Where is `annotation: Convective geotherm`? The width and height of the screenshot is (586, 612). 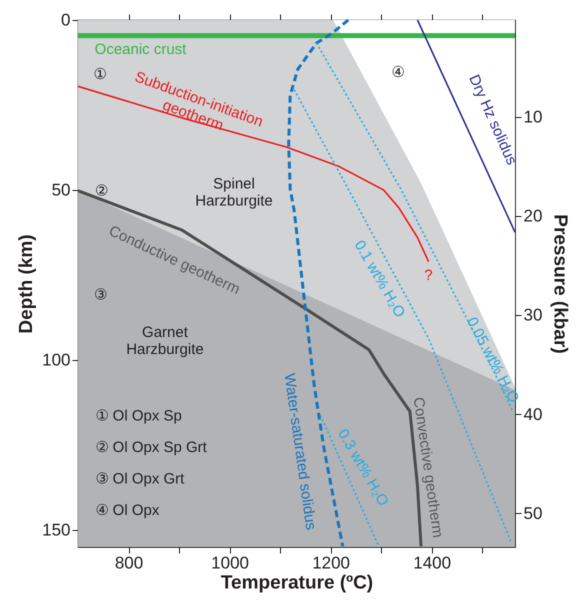 annotation: Convective geotherm is located at coordinates (428, 467).